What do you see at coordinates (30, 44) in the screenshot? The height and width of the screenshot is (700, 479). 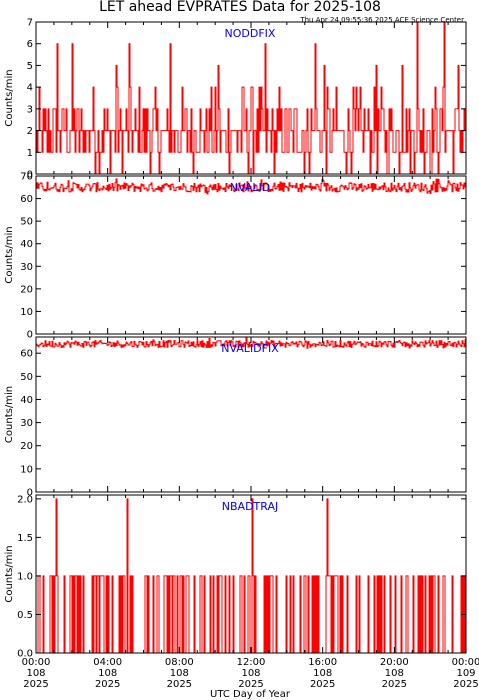 I see `y-tick-label: 6` at bounding box center [30, 44].